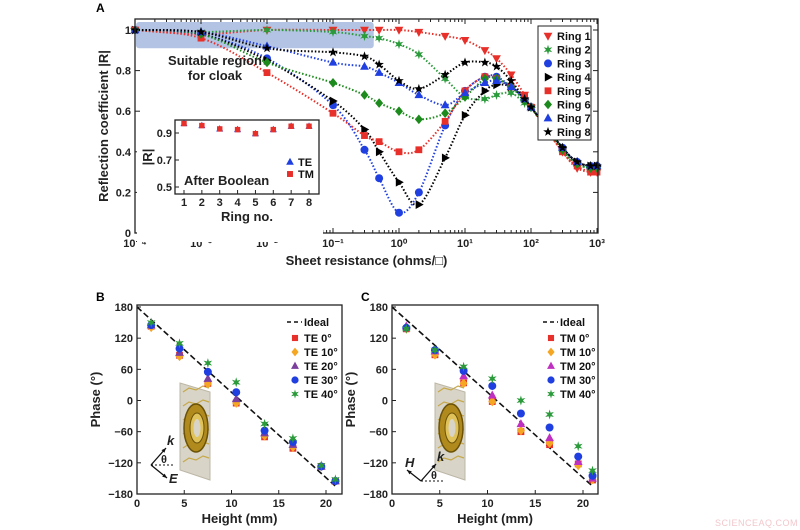 This screenshot has width=800, height=530. What do you see at coordinates (247, 157) in the screenshot?
I see `inset-frame` at bounding box center [247, 157].